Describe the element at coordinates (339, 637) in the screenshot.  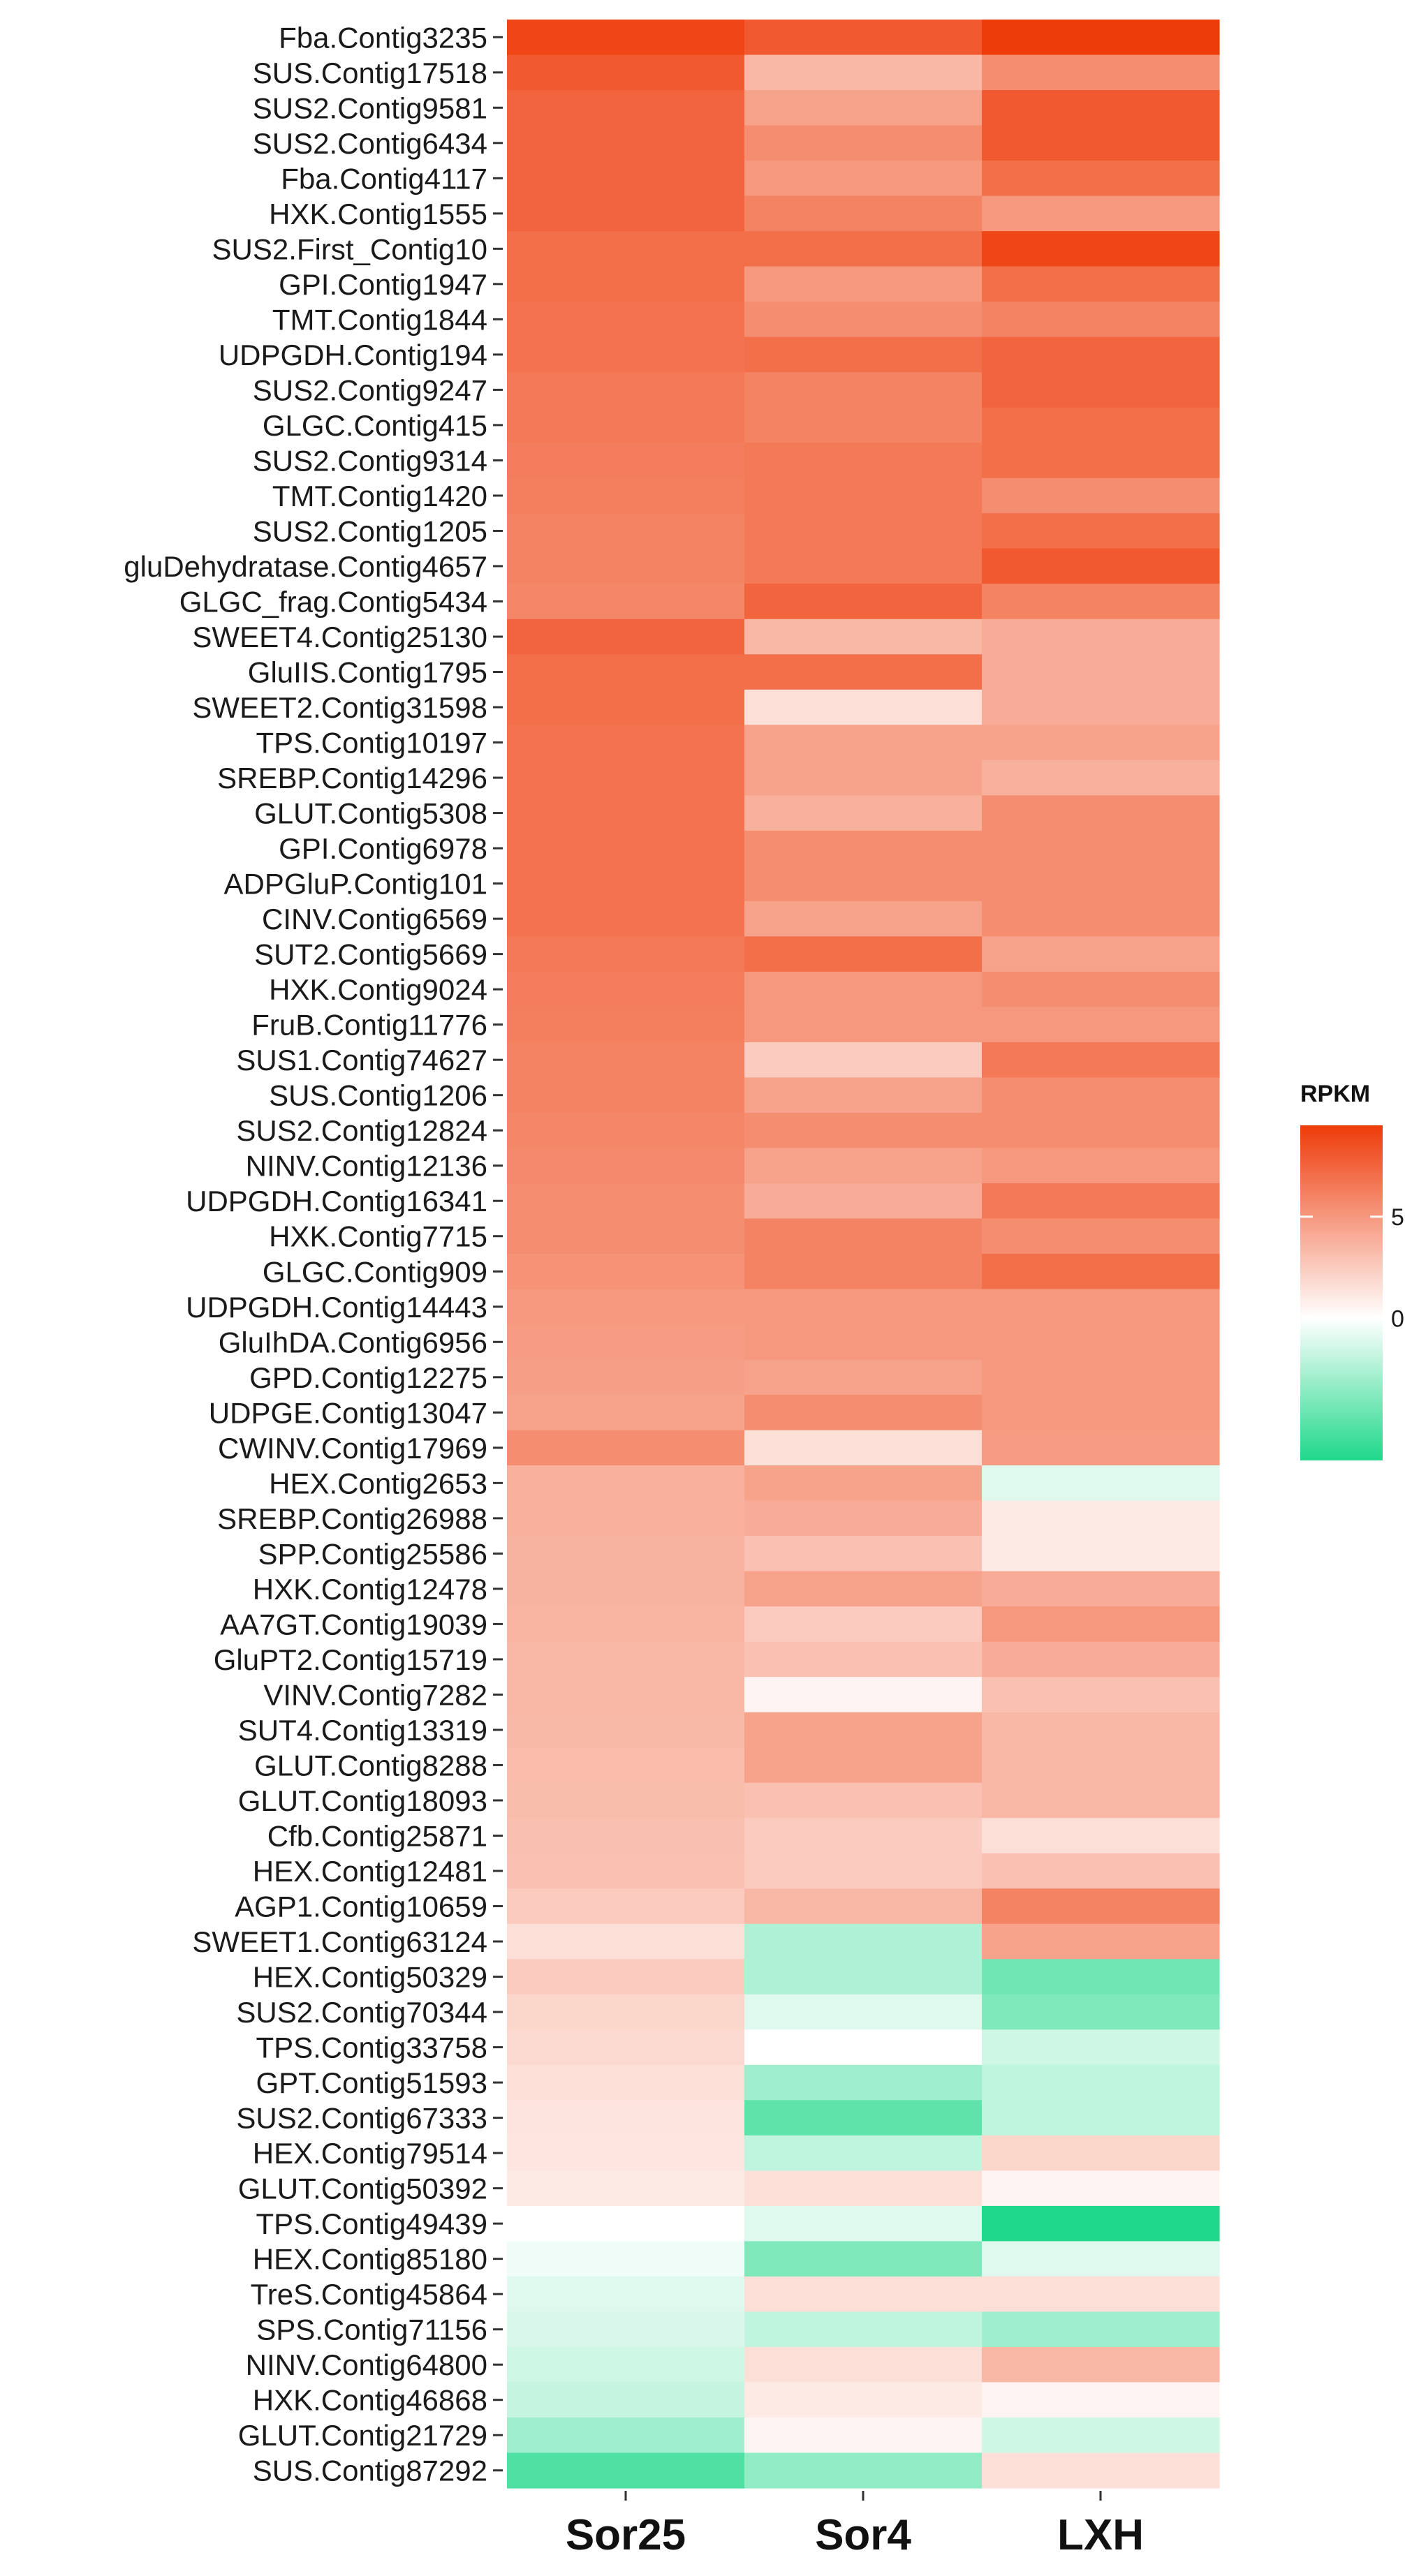
I see `row-label: SWEET4.Contig25130` at that location.